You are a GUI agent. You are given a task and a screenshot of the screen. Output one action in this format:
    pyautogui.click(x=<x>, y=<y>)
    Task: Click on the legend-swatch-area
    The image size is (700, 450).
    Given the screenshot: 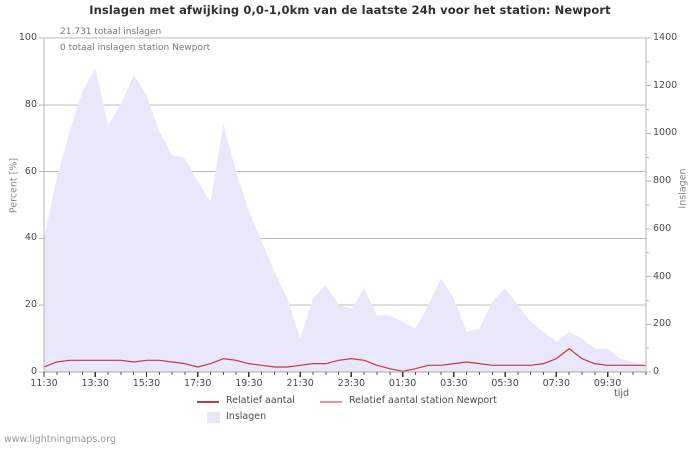 What is the action you would take?
    pyautogui.click(x=213, y=417)
    